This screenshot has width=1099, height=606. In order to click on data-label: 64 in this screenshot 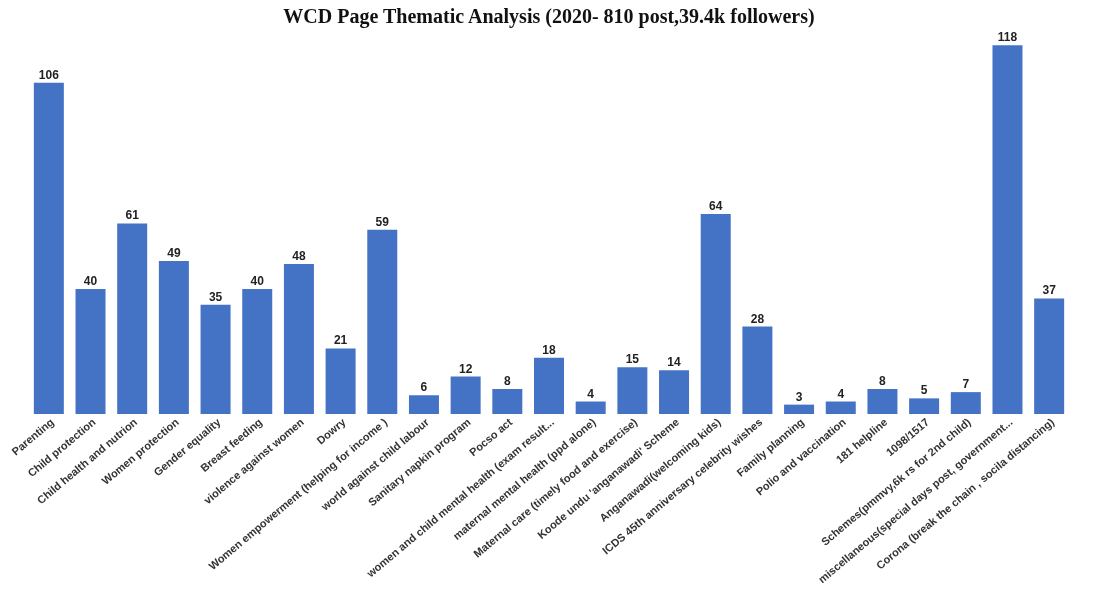, I will do `click(716, 206)`.